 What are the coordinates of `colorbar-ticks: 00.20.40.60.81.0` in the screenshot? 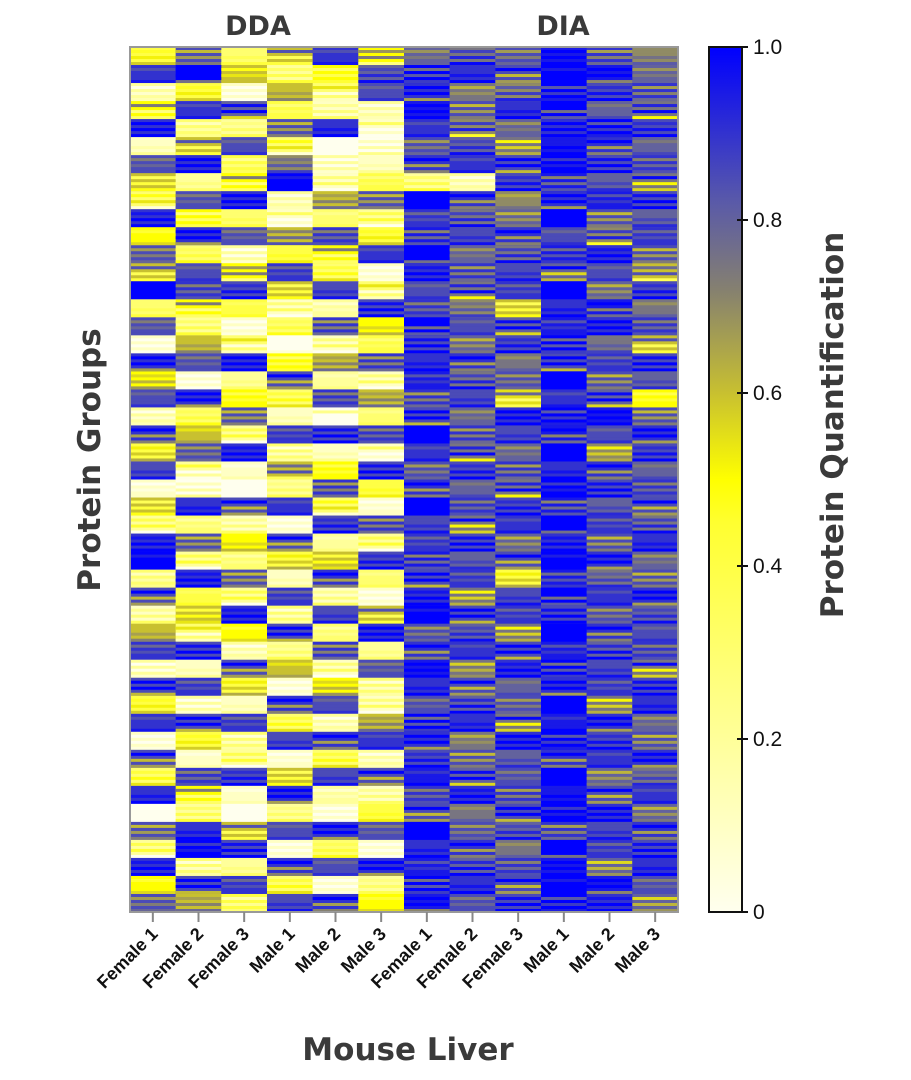 It's located at (760, 480).